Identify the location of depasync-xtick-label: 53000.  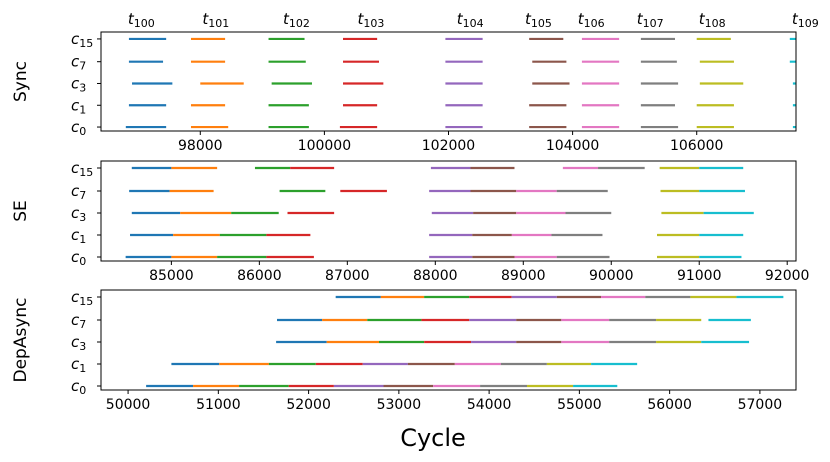
(399, 405).